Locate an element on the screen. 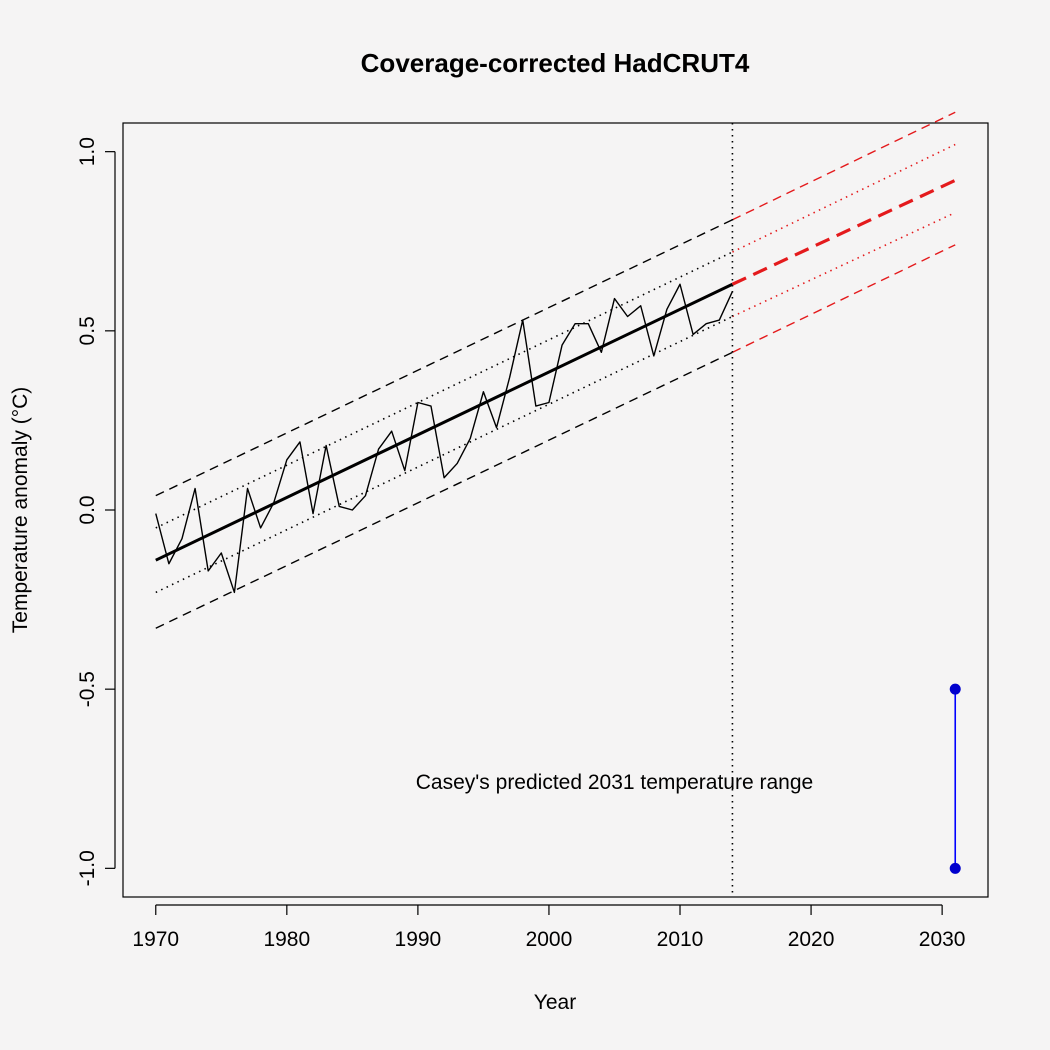  series-forecast-1-sigma-lower is located at coordinates (844, 264).